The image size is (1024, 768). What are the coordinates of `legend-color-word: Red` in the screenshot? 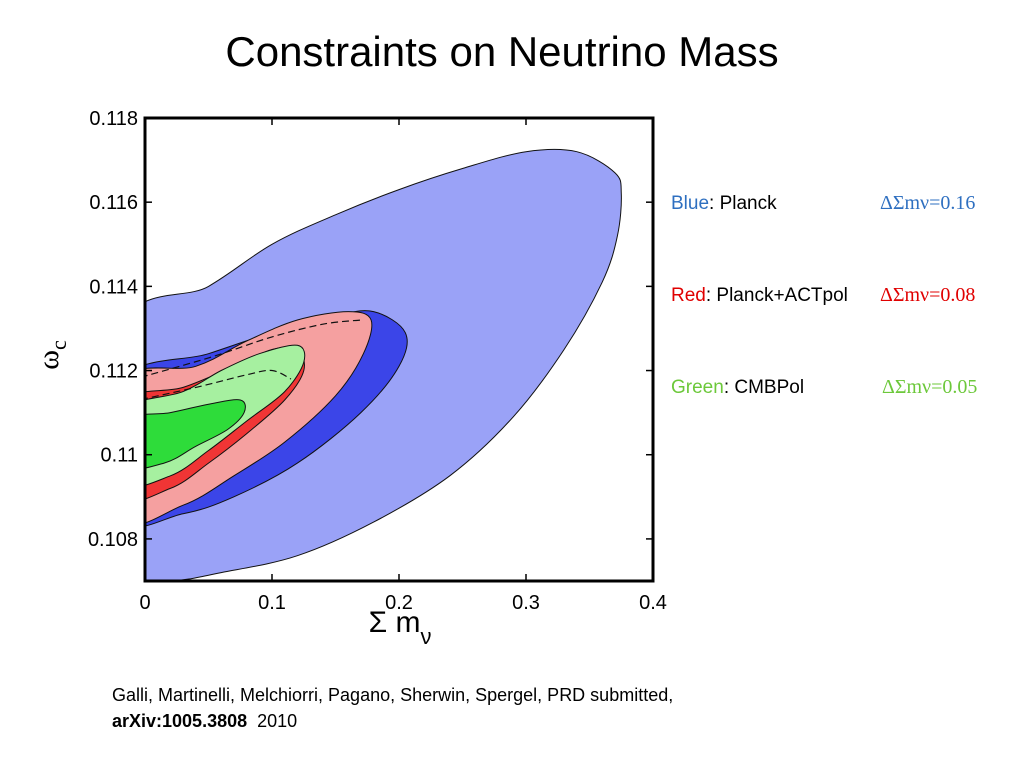 It's located at (688, 295).